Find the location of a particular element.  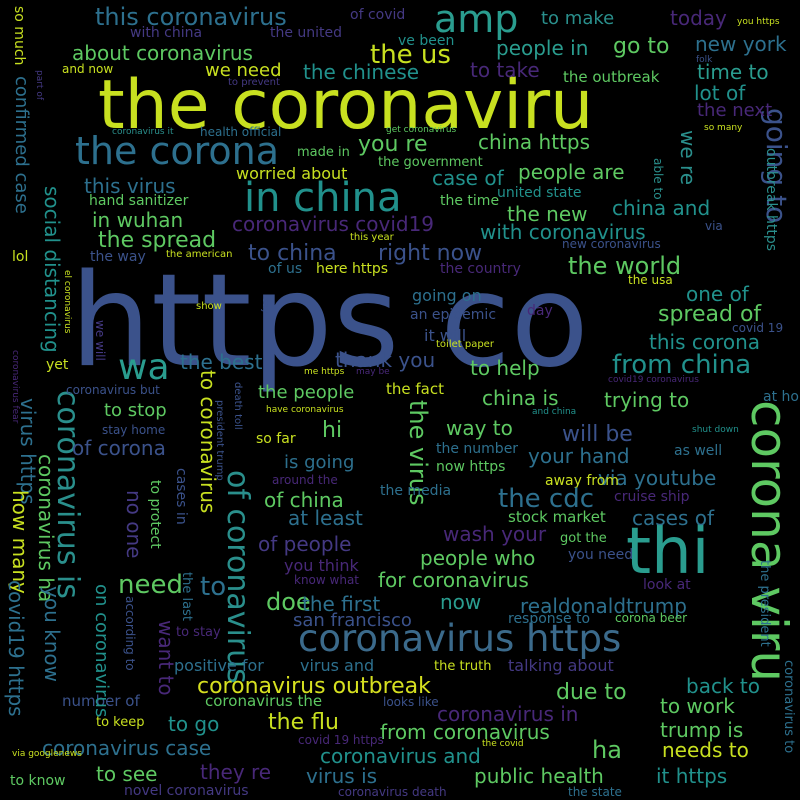

word-via-googlenews: via googlenews is located at coordinates (47, 754).